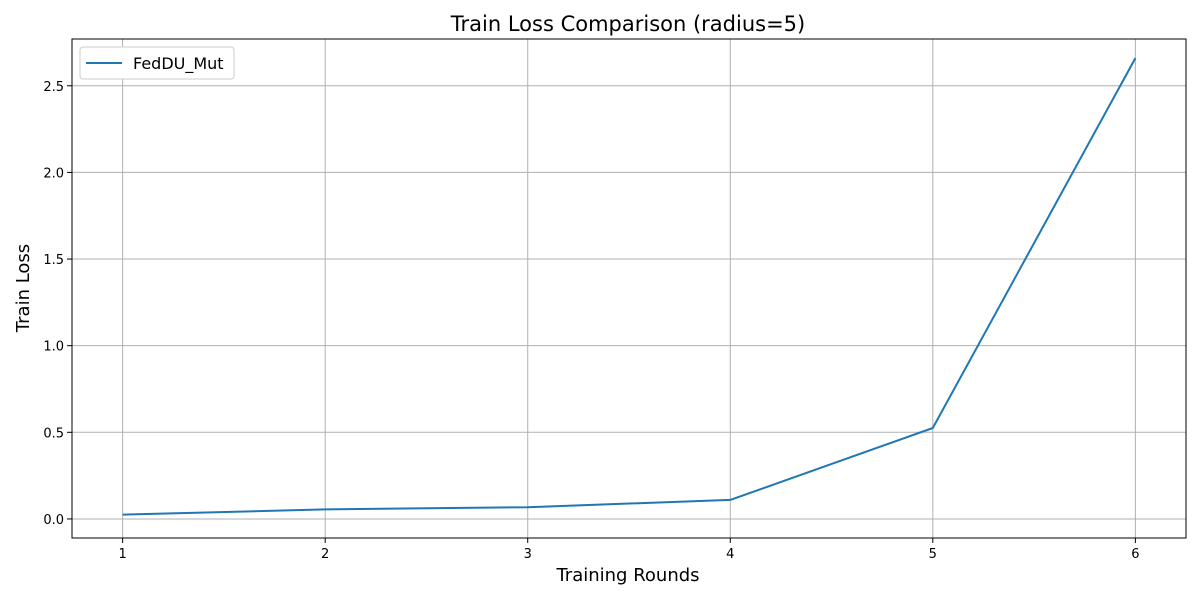 This screenshot has height=600, width=1200. I want to click on y-tick-label: 2.5, so click(53, 87).